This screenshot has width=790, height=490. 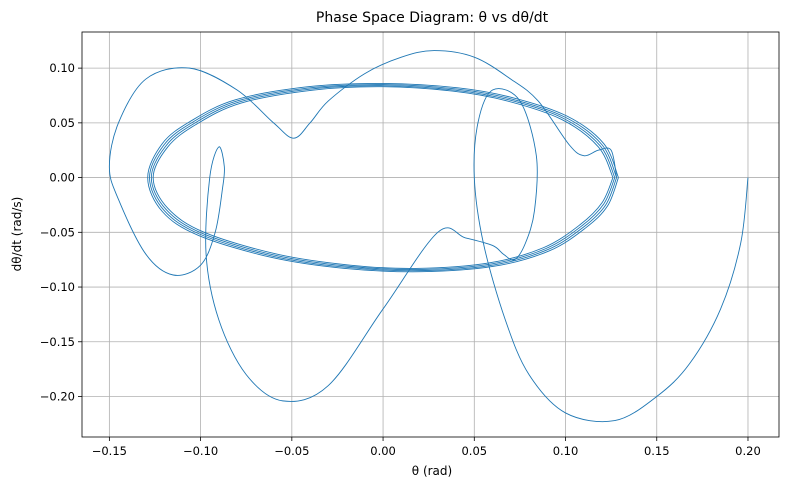 What do you see at coordinates (748, 451) in the screenshot?
I see `x-tick-label: 0.20` at bounding box center [748, 451].